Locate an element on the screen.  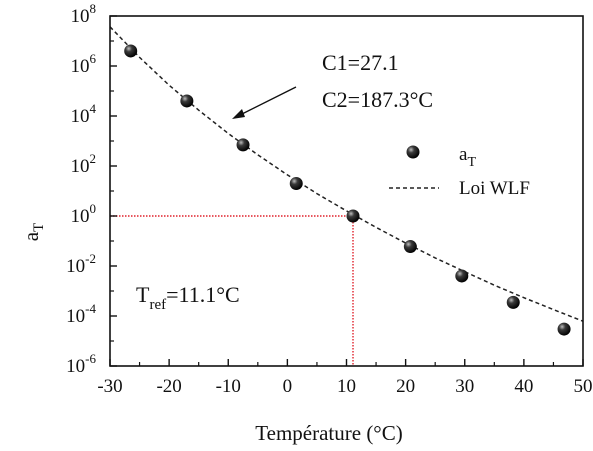
reference-lines is located at coordinates (232, 290).